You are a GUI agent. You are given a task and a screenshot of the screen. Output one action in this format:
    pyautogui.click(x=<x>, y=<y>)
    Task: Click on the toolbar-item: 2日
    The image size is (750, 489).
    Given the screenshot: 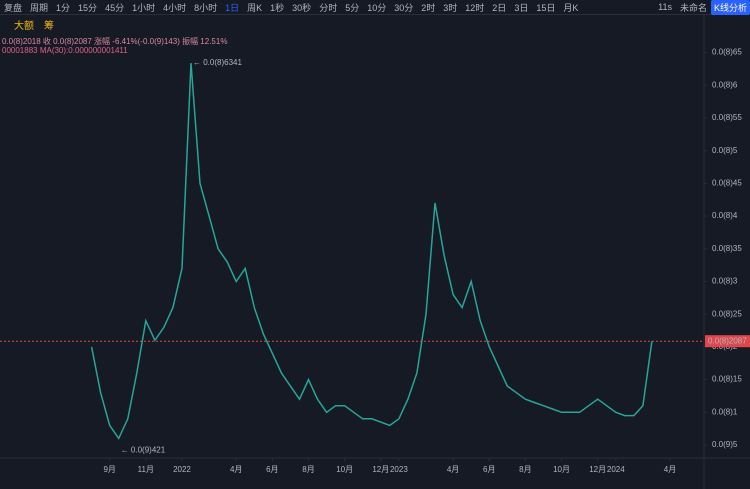 What is the action you would take?
    pyautogui.click(x=499, y=7)
    